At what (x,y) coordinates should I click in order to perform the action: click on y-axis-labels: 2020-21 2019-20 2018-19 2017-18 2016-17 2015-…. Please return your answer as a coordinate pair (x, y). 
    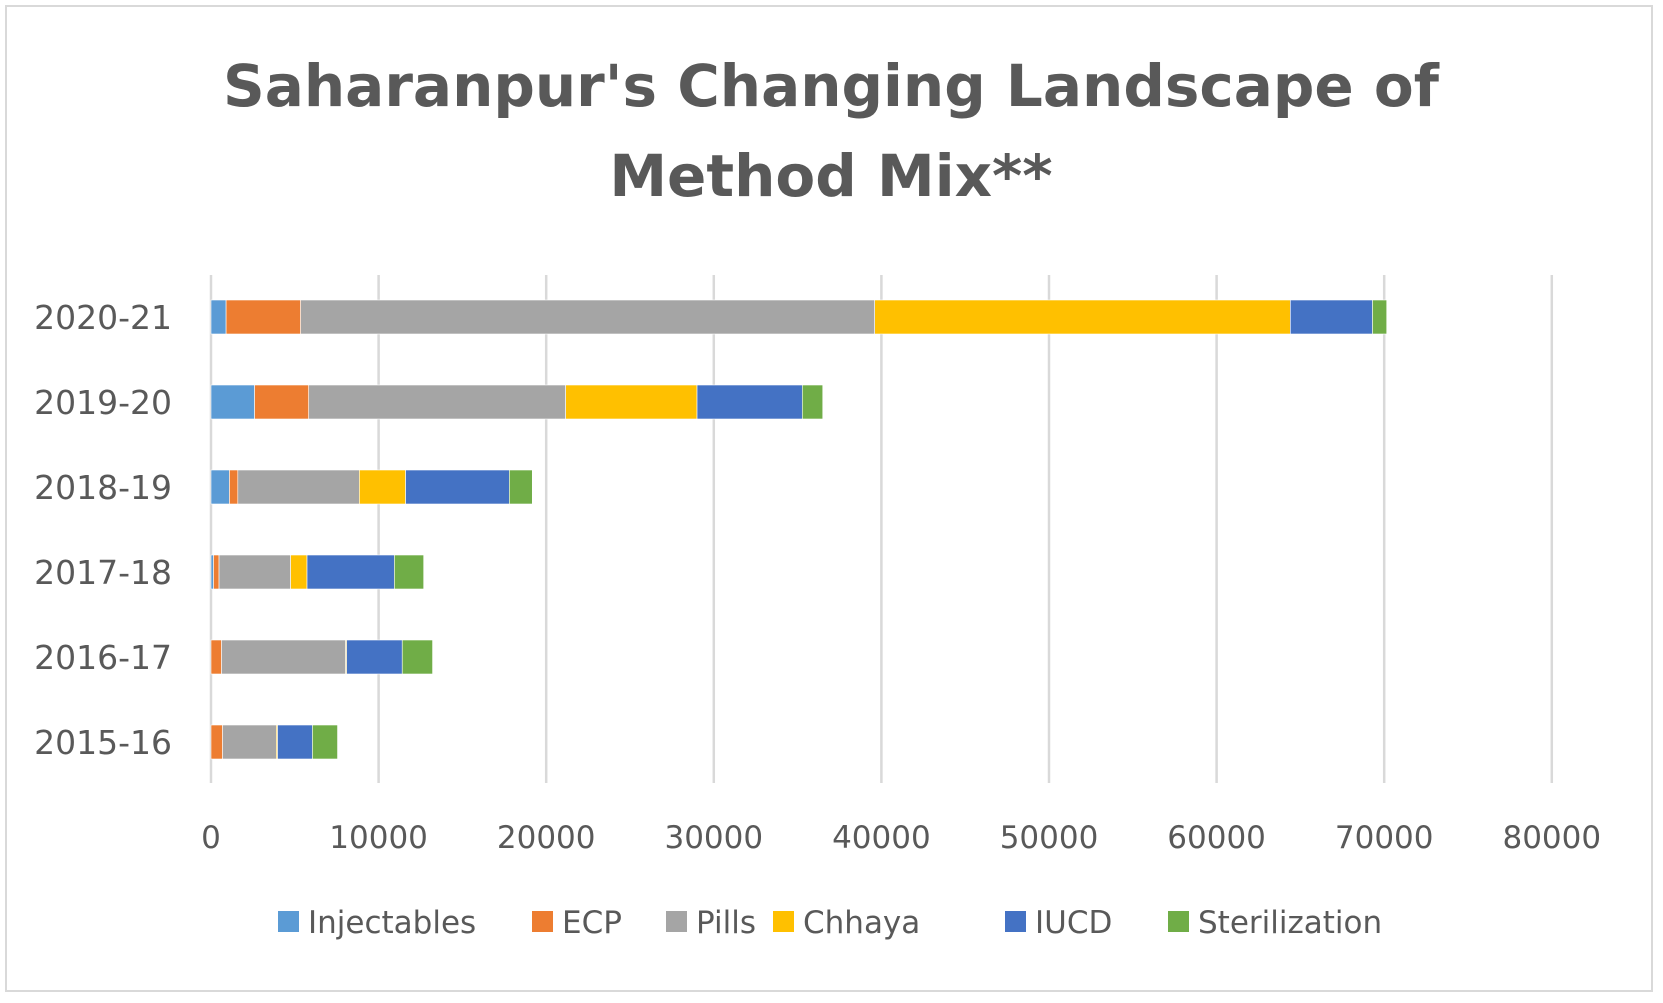
    Looking at the image, I should click on (103, 530).